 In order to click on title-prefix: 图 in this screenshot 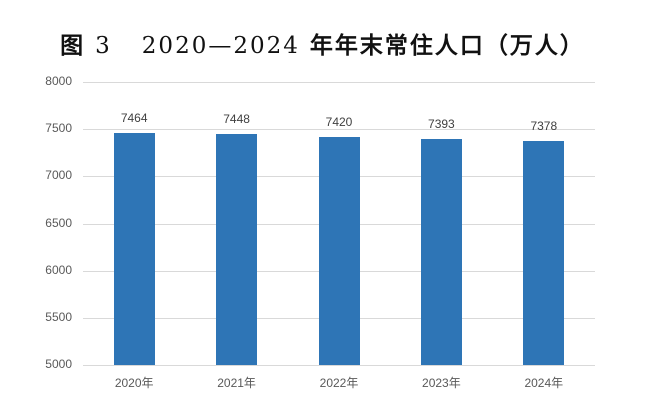, I will do `click(73, 46)`.